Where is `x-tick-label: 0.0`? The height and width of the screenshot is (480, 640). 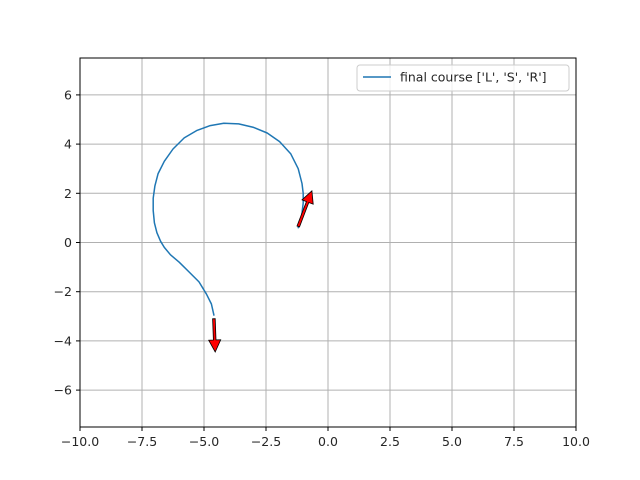 x-tick-label: 0.0 is located at coordinates (328, 441).